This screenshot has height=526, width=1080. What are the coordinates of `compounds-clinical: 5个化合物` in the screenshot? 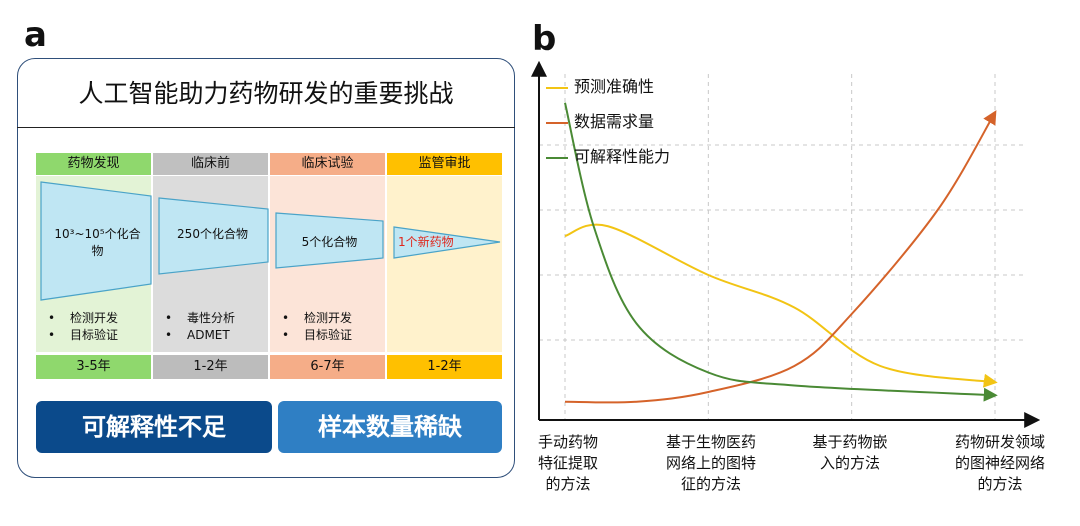 It's located at (329, 242).